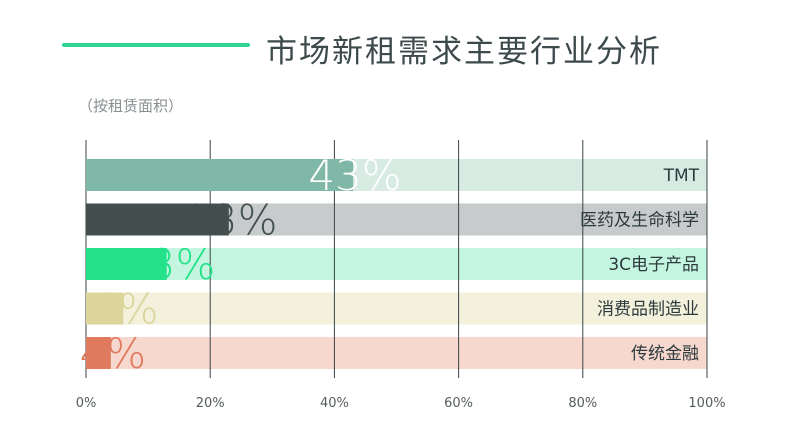  What do you see at coordinates (131, 106) in the screenshot?
I see `chart-subtitle: （按租赁面积）` at bounding box center [131, 106].